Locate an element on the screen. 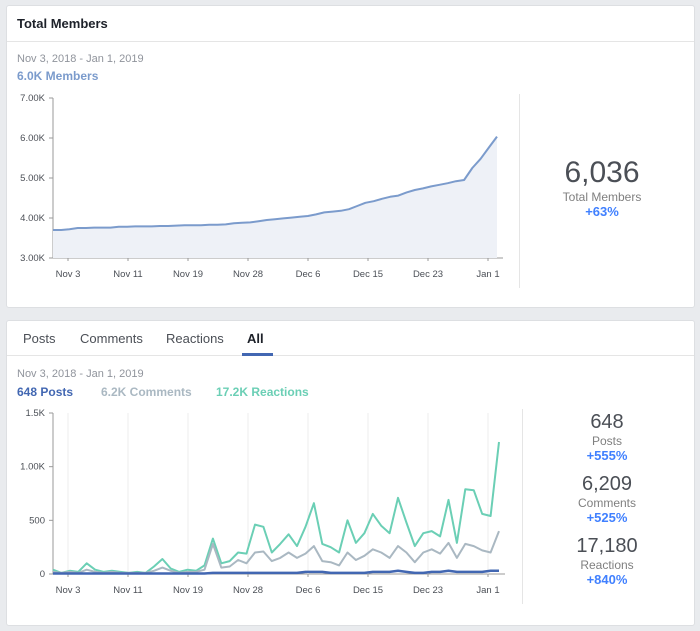  stat-label: Total Members is located at coordinates (602, 197).